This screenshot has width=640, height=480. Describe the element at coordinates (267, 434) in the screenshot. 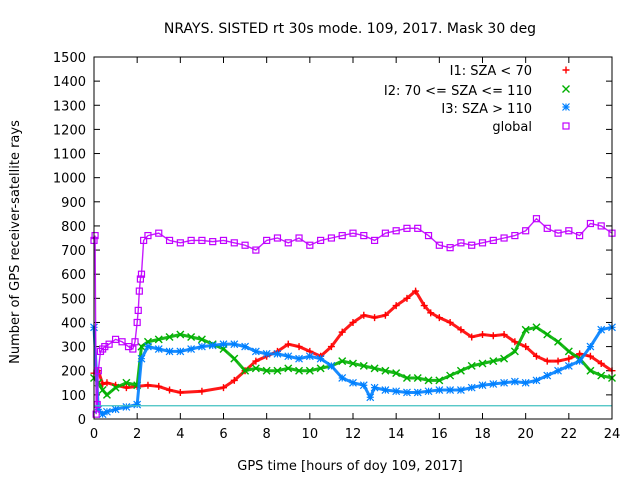

I see `x-tick-label: 8` at that location.